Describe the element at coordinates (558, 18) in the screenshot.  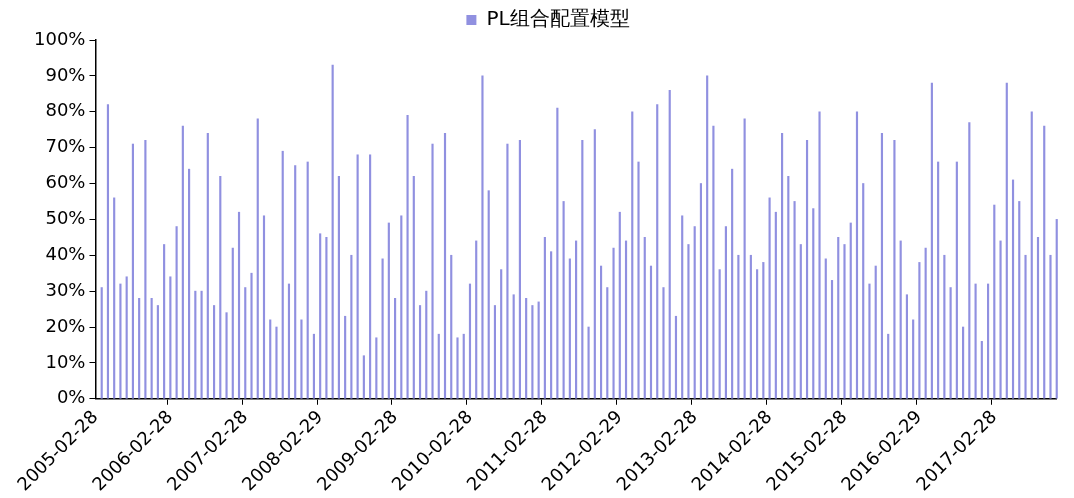
I see `legend-label: PL组合配置模型` at that location.